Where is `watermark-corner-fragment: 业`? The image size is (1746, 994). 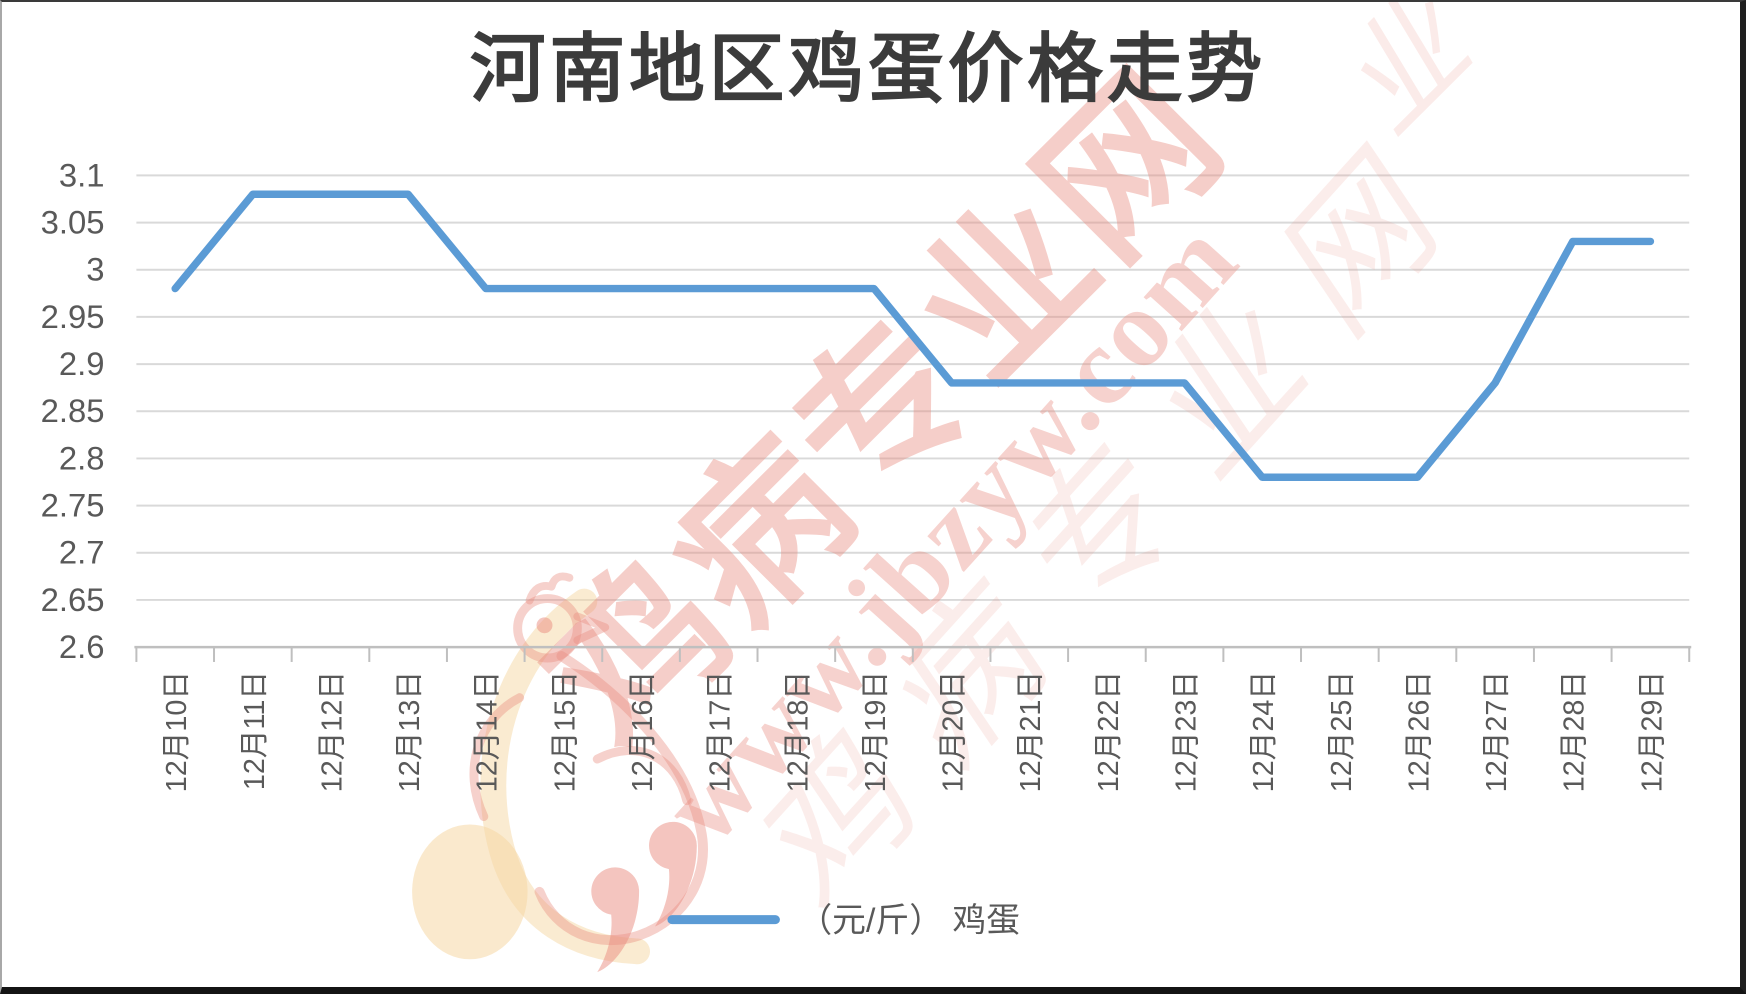 watermark-corner-fragment: 业 is located at coordinates (1408, 80).